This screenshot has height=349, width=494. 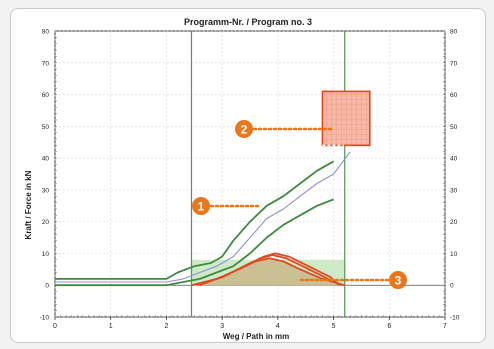 What do you see at coordinates (55, 326) in the screenshot?
I see `x-tick-label: 0` at bounding box center [55, 326].